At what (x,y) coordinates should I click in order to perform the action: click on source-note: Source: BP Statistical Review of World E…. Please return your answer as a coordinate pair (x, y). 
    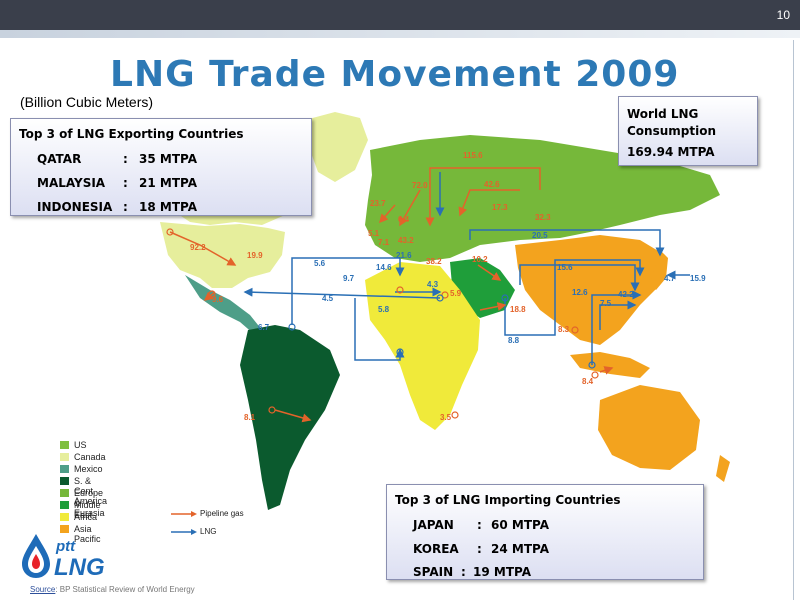
    Looking at the image, I should click on (112, 589).